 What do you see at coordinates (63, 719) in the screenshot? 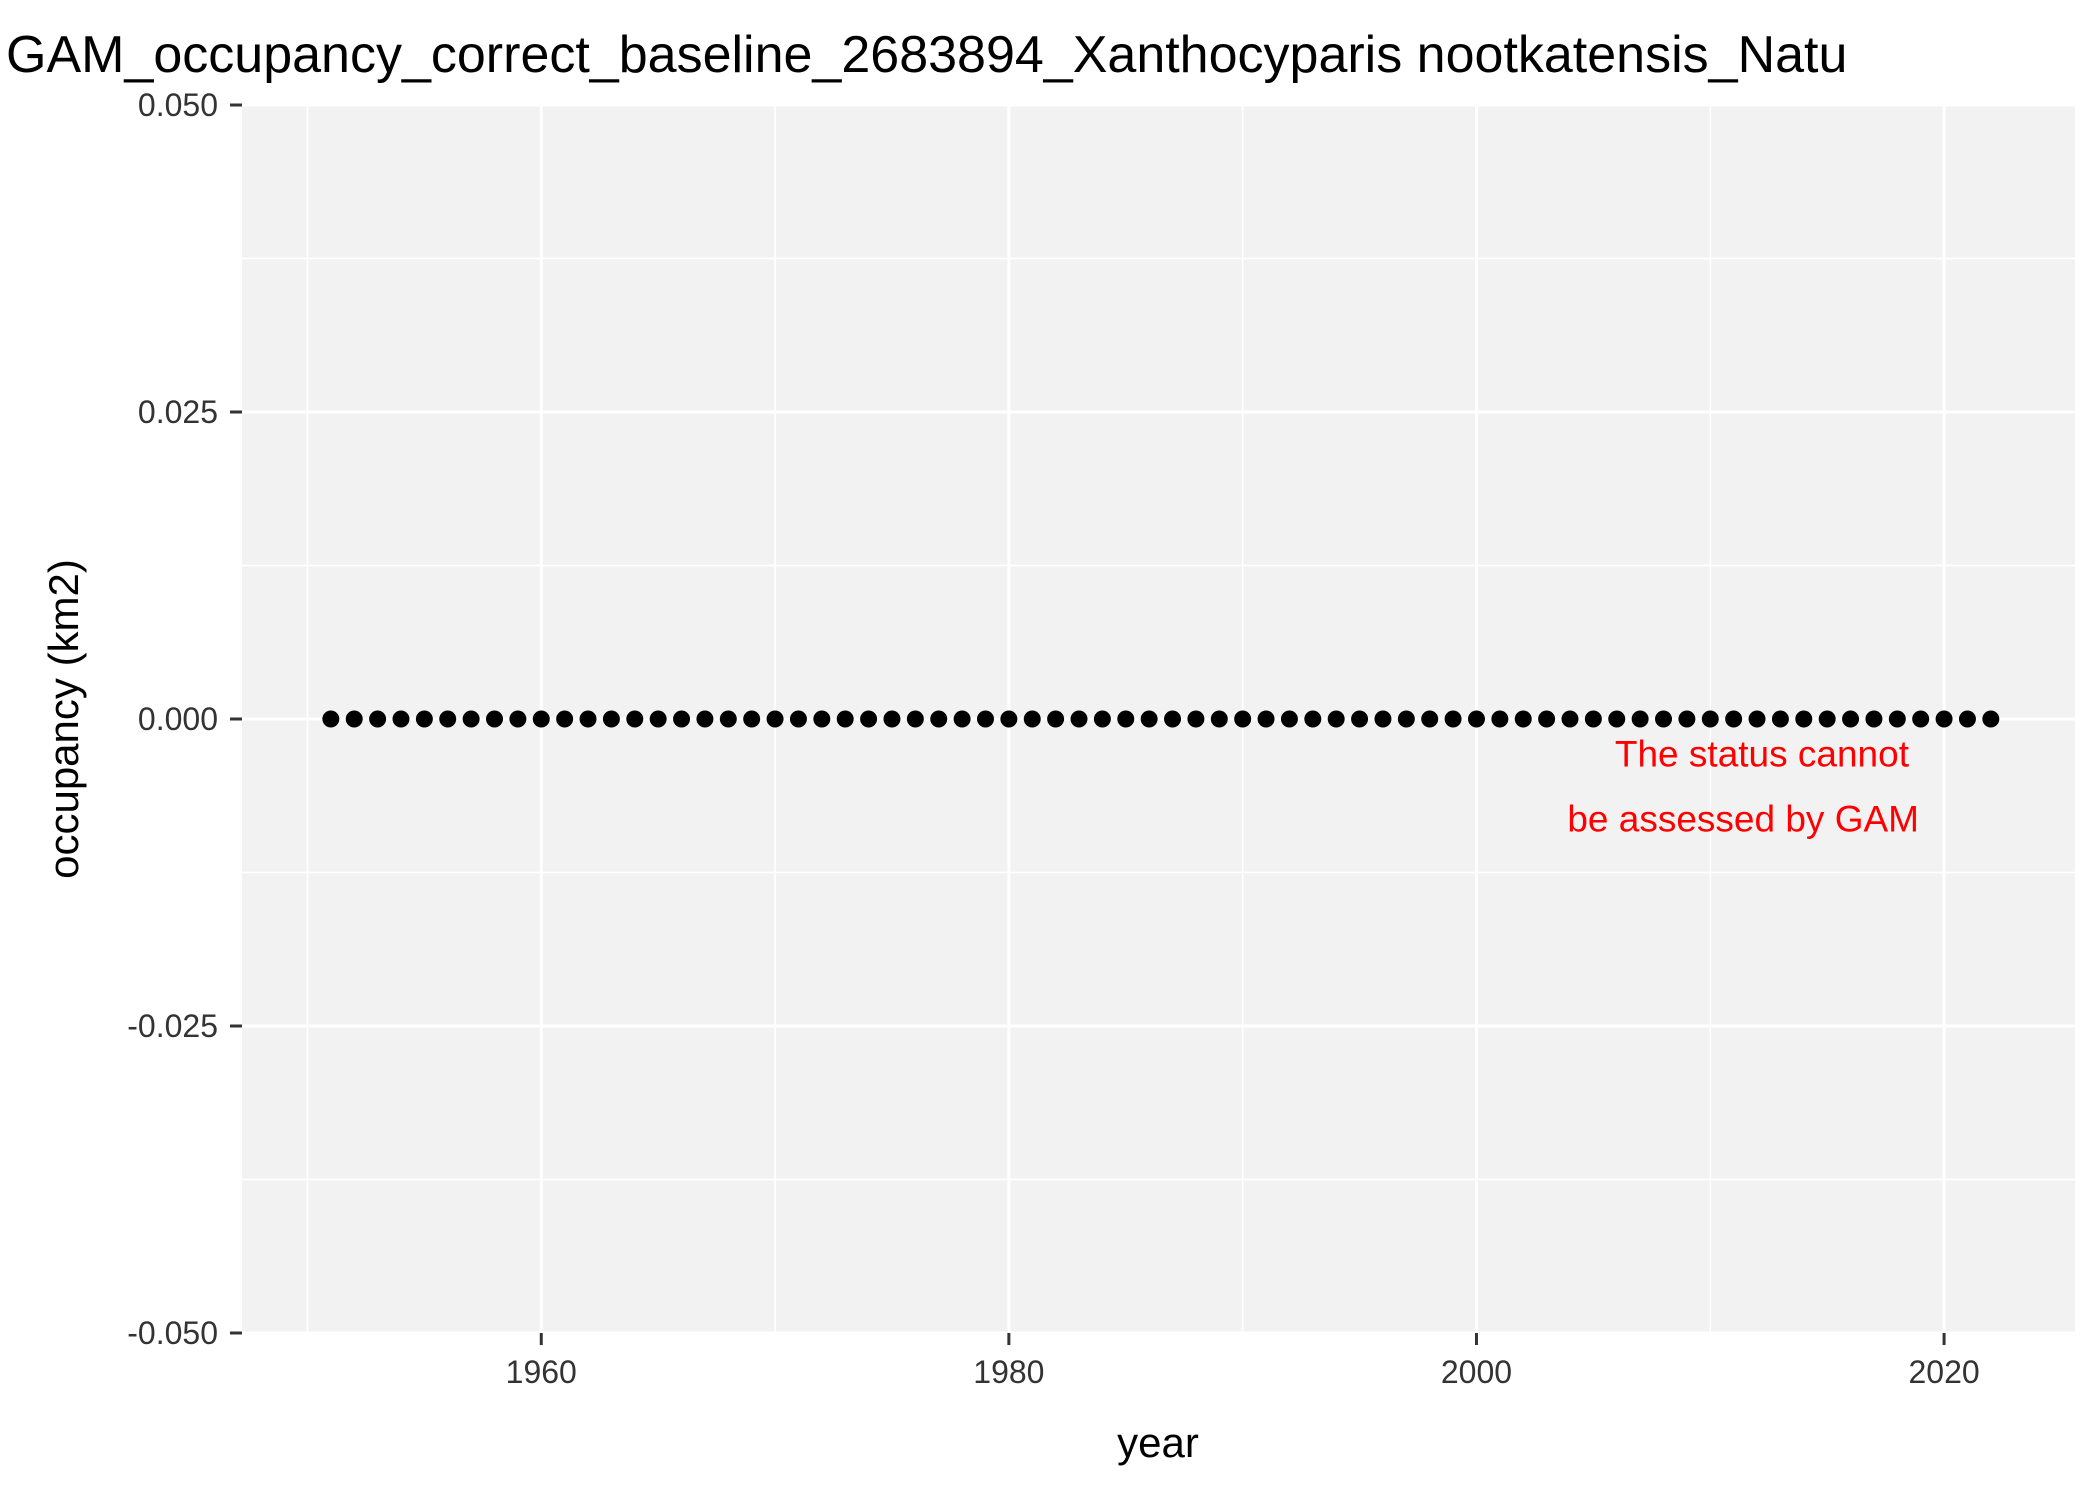
I see `y-axis-title: occupancy (km2)` at bounding box center [63, 719].